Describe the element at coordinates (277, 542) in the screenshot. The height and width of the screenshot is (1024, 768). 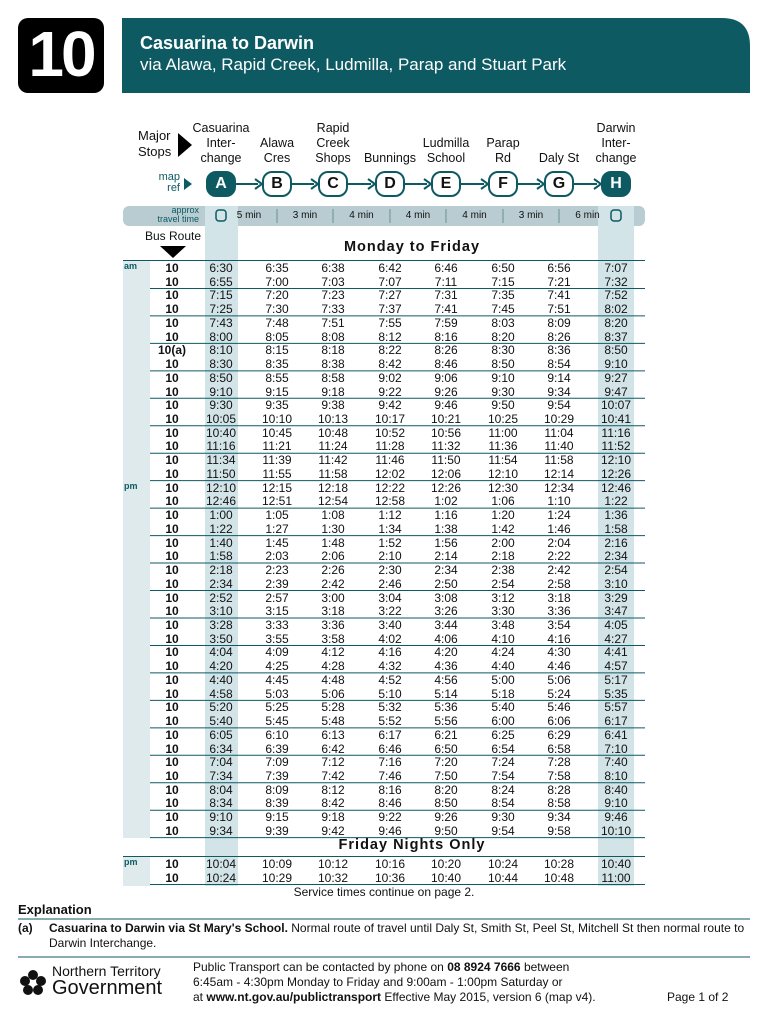
I see `time: 1:45` at that location.